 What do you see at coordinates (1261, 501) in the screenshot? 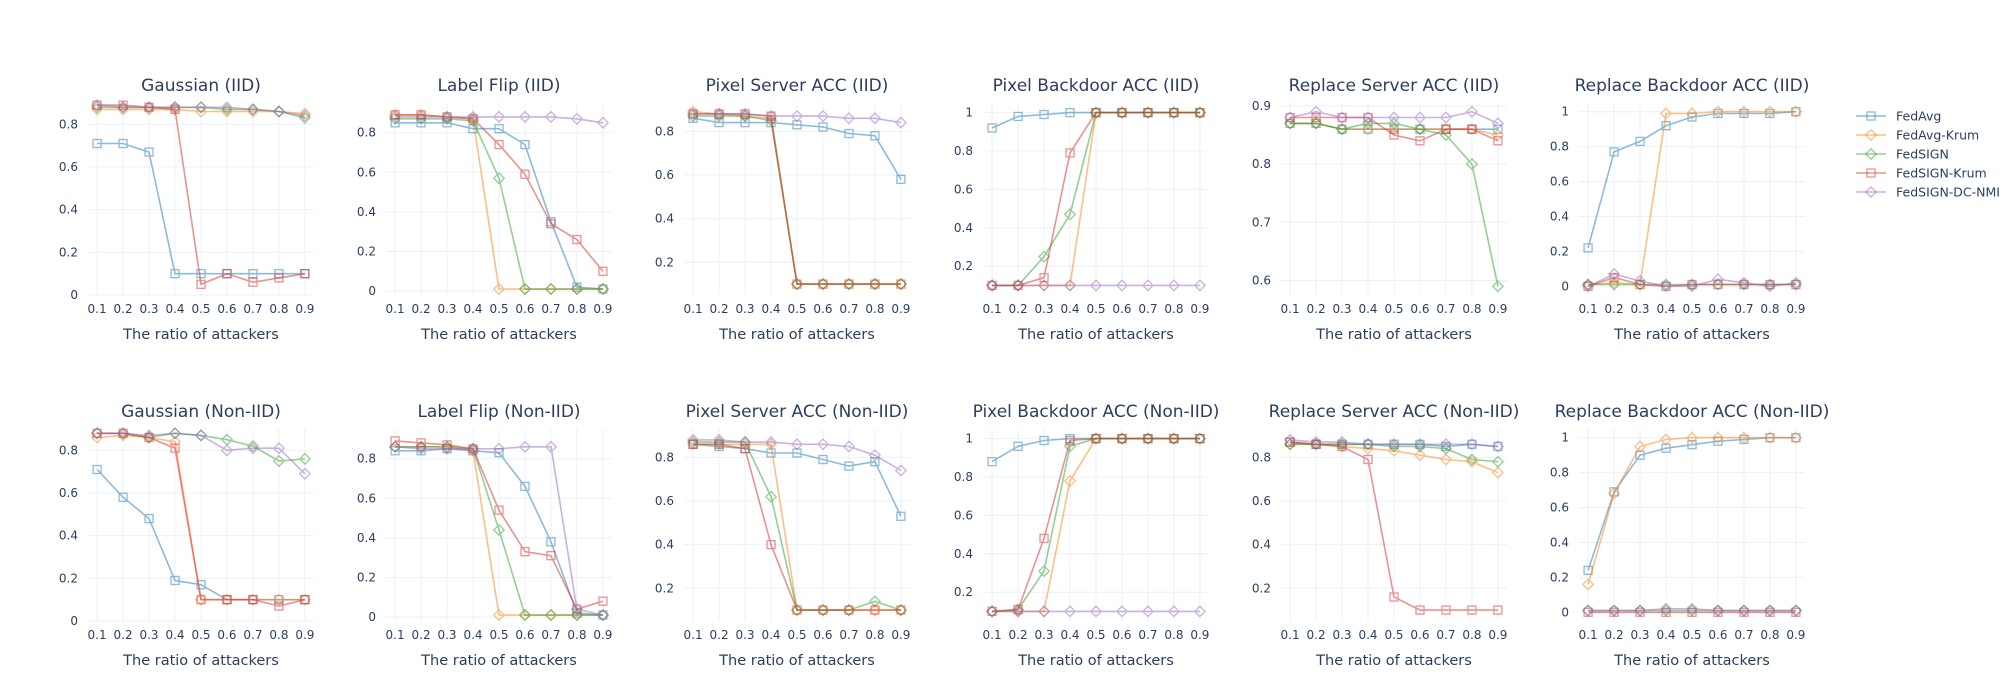
I see `y-tick-label: 0.6` at bounding box center [1261, 501].